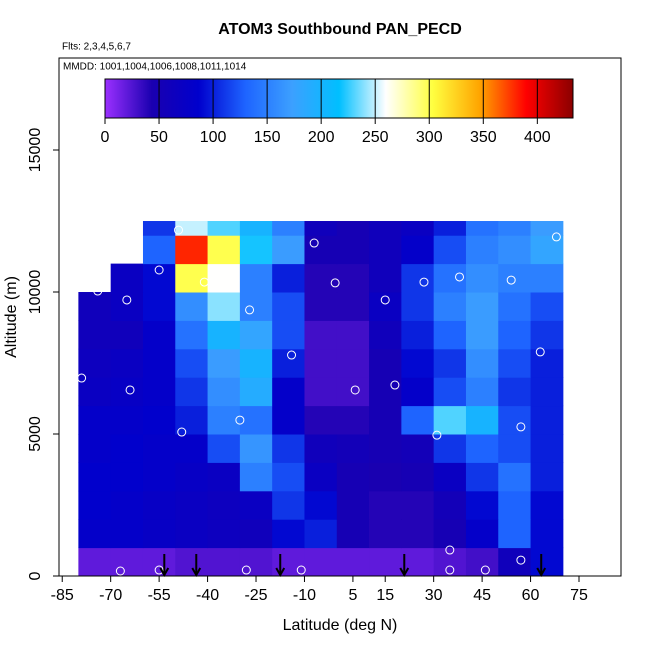  I want to click on colorbar, so click(339, 98).